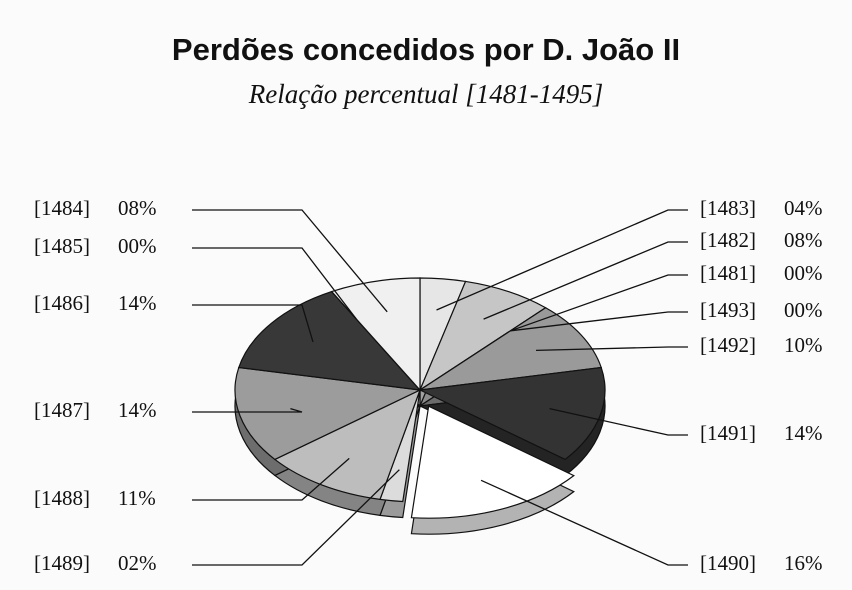 The height and width of the screenshot is (590, 852). What do you see at coordinates (728, 310) in the screenshot?
I see `slice-label: [1493]` at bounding box center [728, 310].